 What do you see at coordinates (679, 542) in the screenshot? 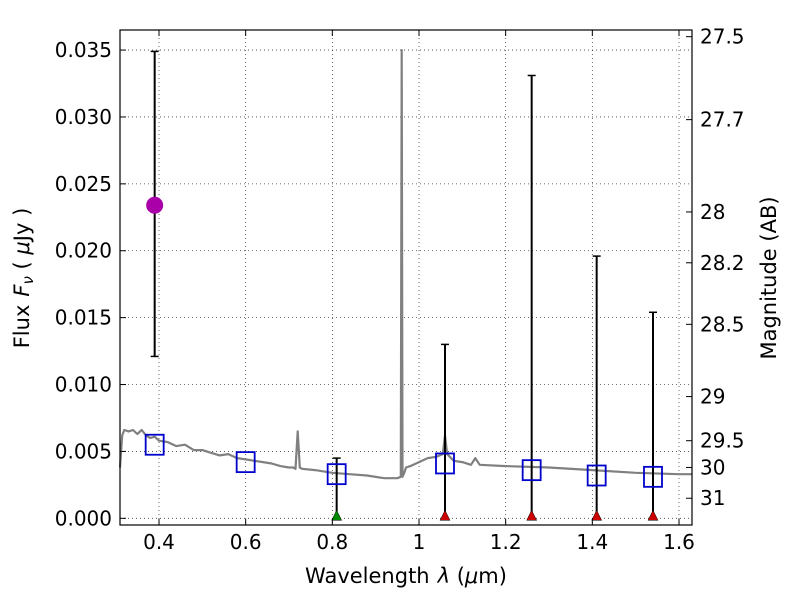
I see `x-tick-label: 1.6` at bounding box center [679, 542].